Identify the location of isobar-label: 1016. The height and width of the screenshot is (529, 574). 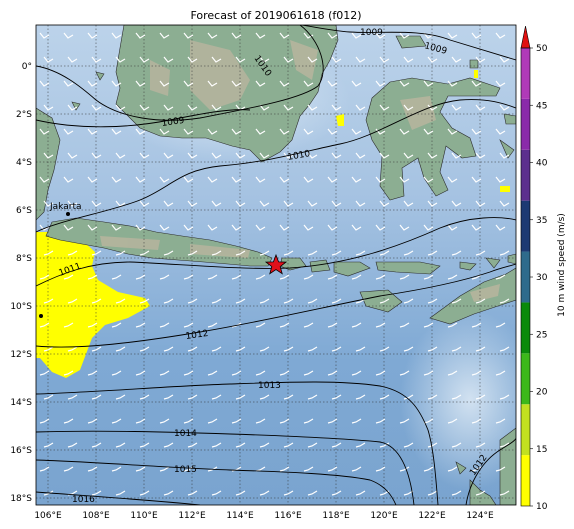
(83, 500).